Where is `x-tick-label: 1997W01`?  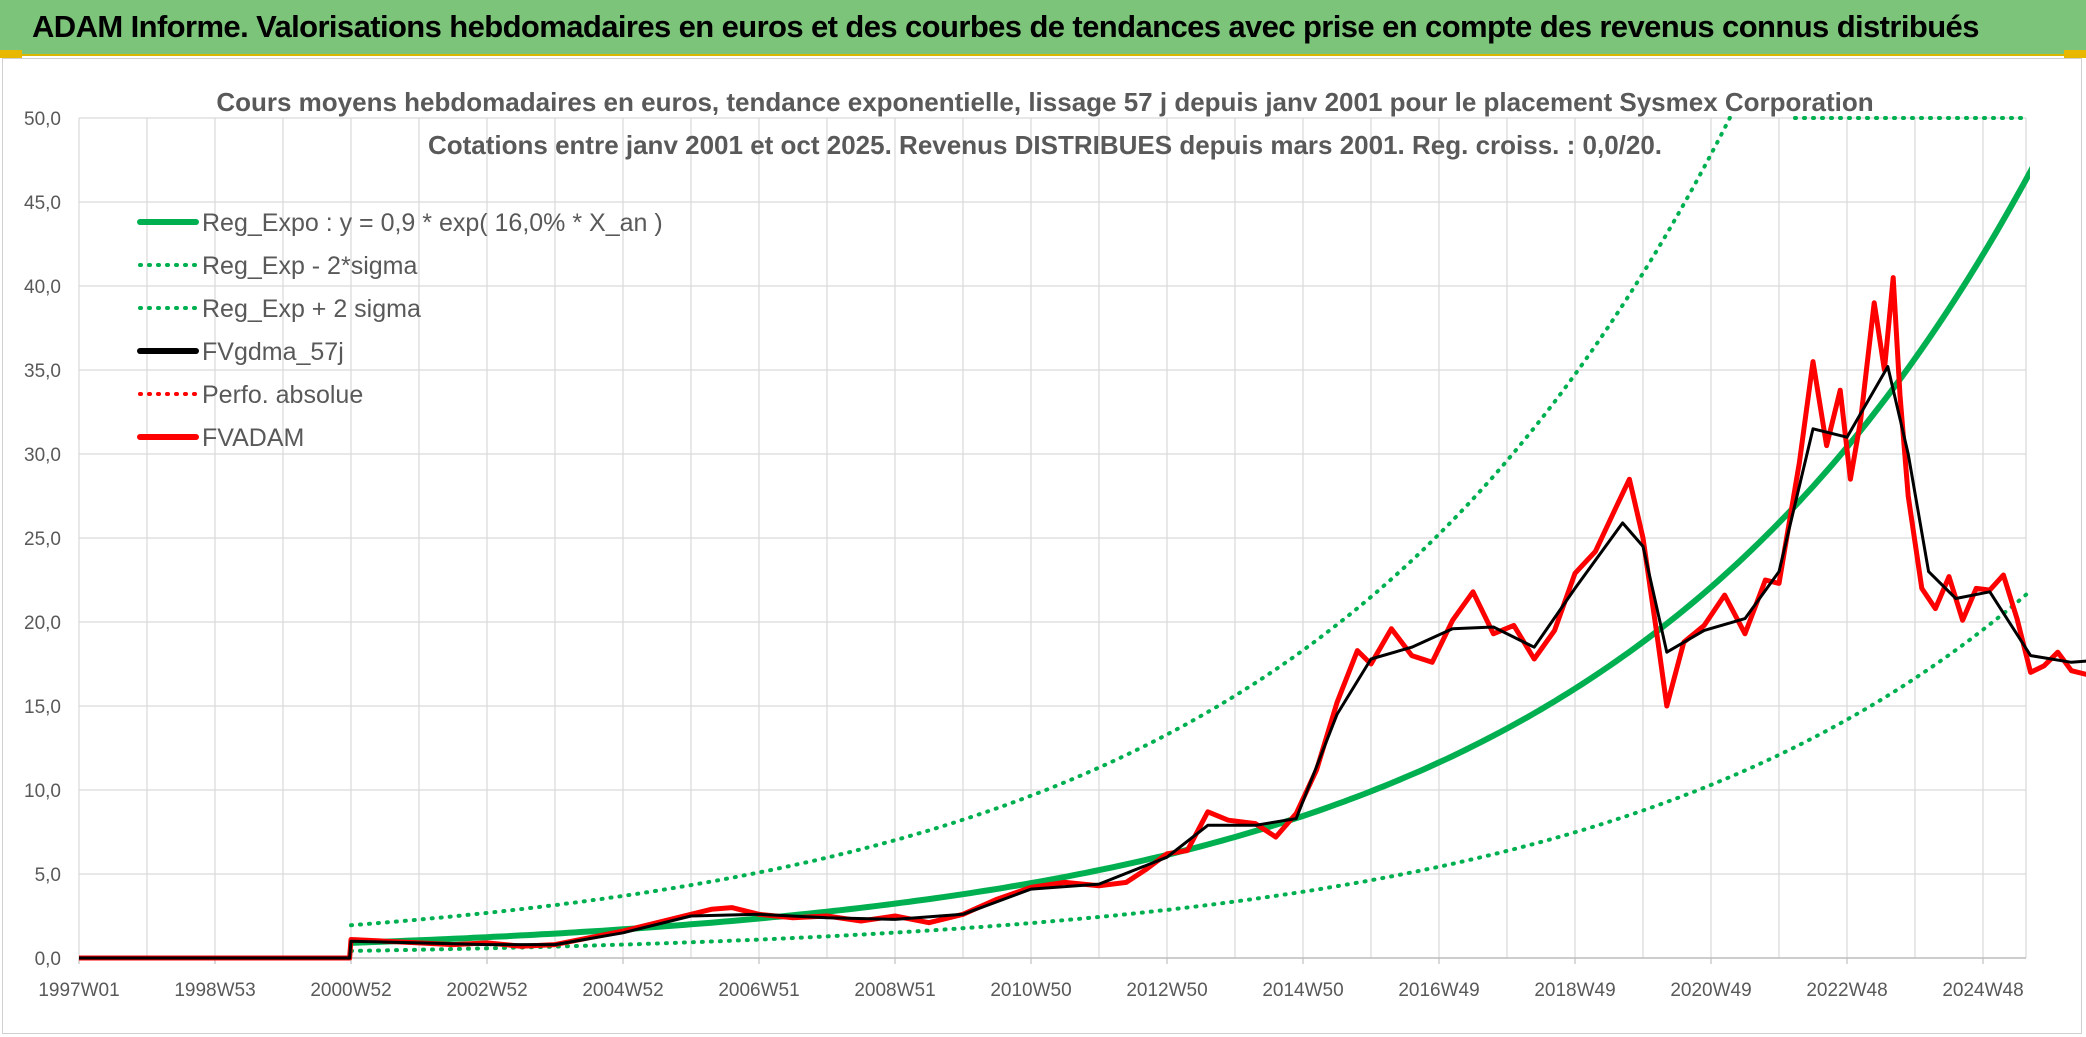
x-tick-label: 1997W01 is located at coordinates (78, 990).